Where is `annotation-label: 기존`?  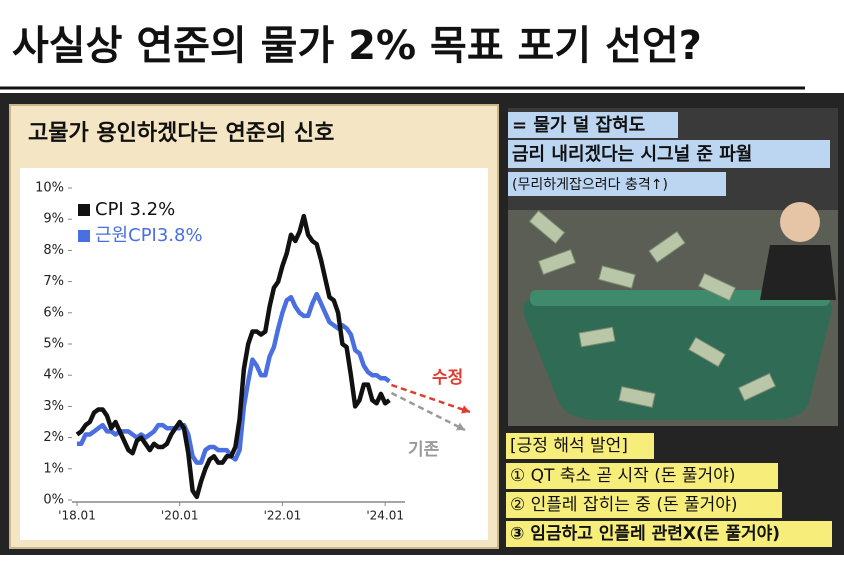
annotation-label: 기존 is located at coordinates (424, 450).